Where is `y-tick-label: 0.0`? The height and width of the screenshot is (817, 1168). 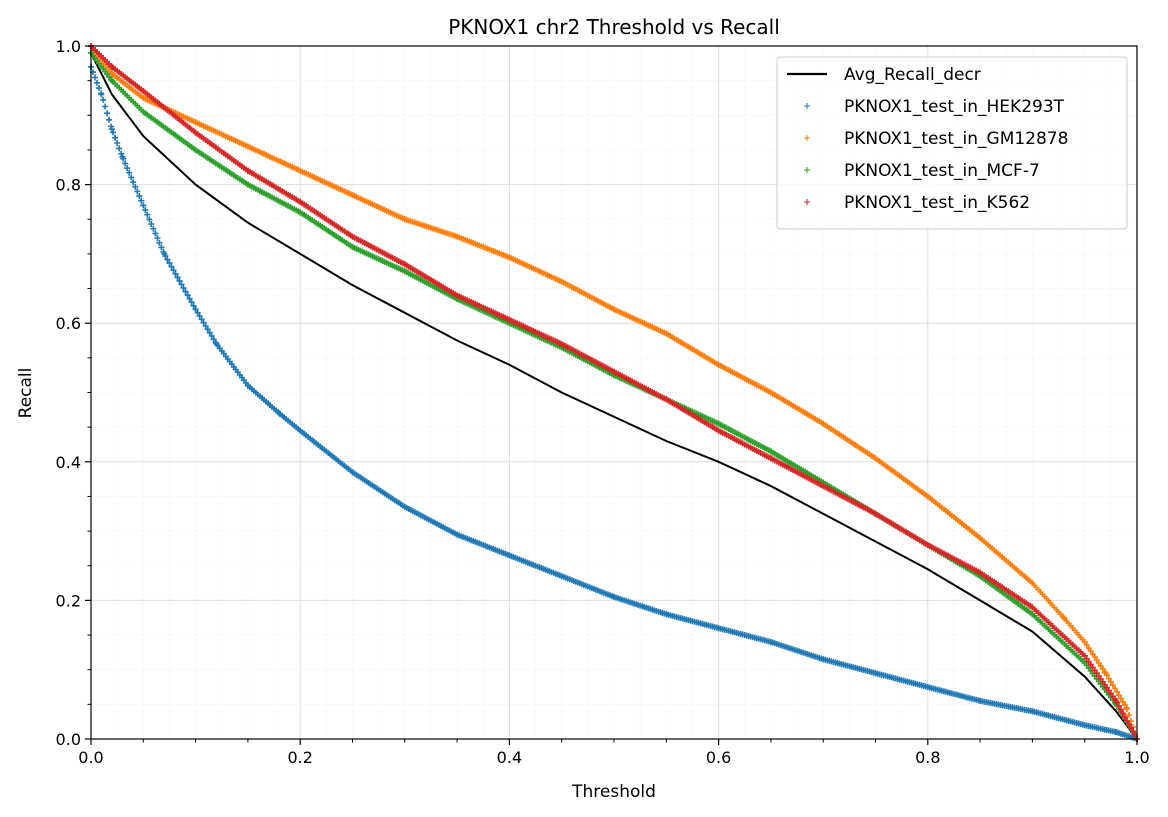 y-tick-label: 0.0 is located at coordinates (68, 739).